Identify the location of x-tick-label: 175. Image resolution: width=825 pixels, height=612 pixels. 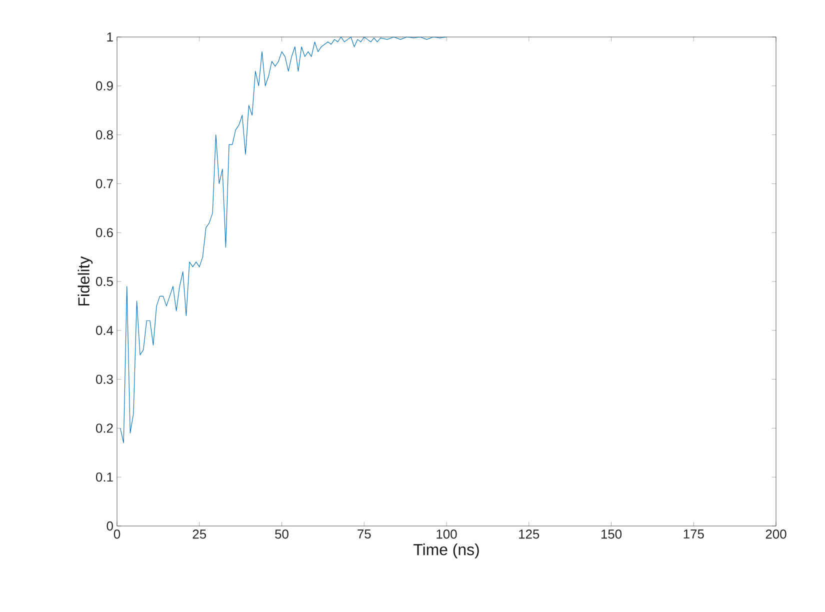
(694, 534).